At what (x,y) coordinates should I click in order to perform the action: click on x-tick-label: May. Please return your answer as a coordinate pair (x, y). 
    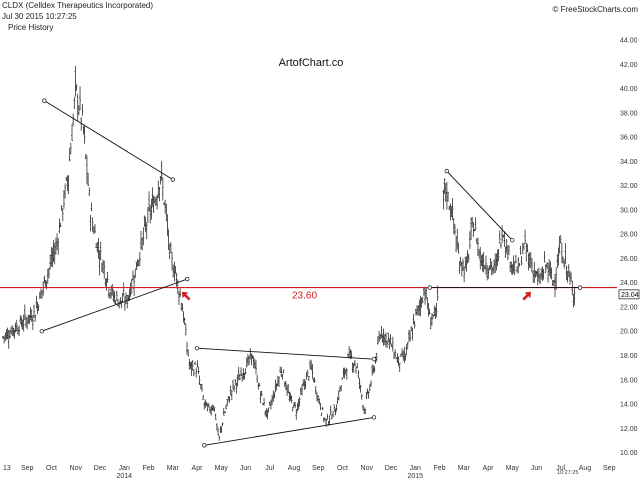
    Looking at the image, I should click on (222, 468).